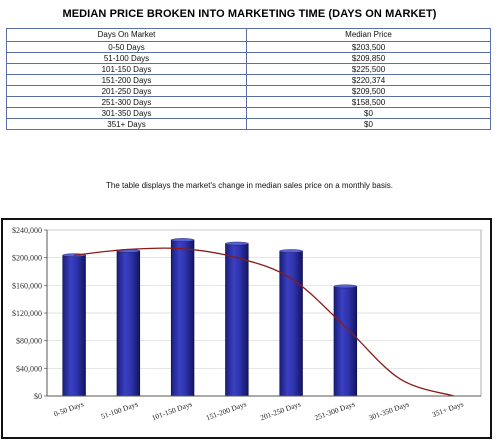  Describe the element at coordinates (368, 80) in the screenshot. I see `price-cell: $220,374` at that location.